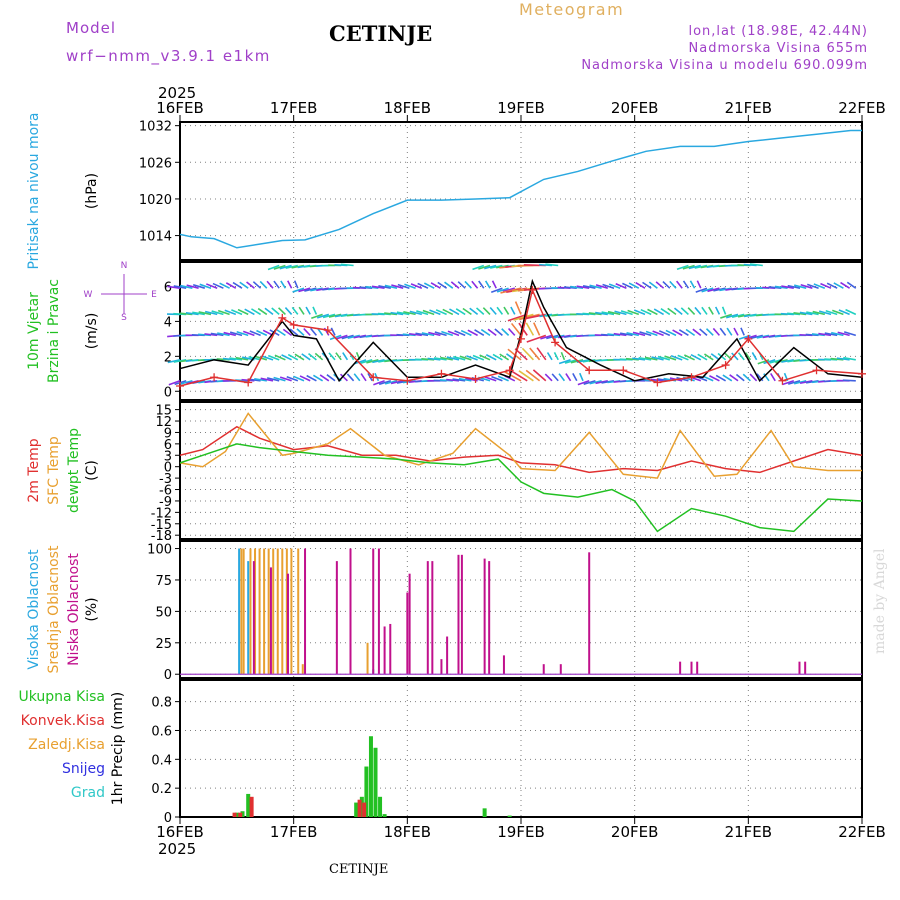  I want to click on precip-ylabel: 1hr Precip (mm), so click(118, 748).